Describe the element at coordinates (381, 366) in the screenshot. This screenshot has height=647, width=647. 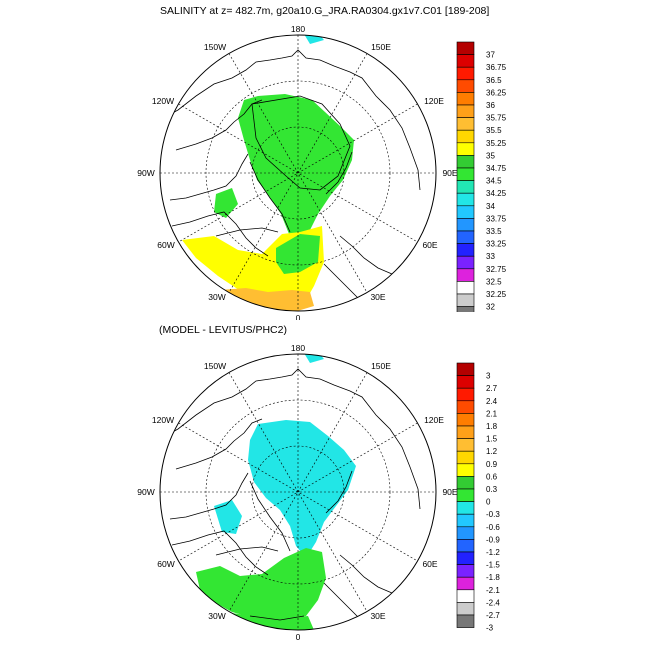
I see `lon-label-150e-lower: 150E` at that location.